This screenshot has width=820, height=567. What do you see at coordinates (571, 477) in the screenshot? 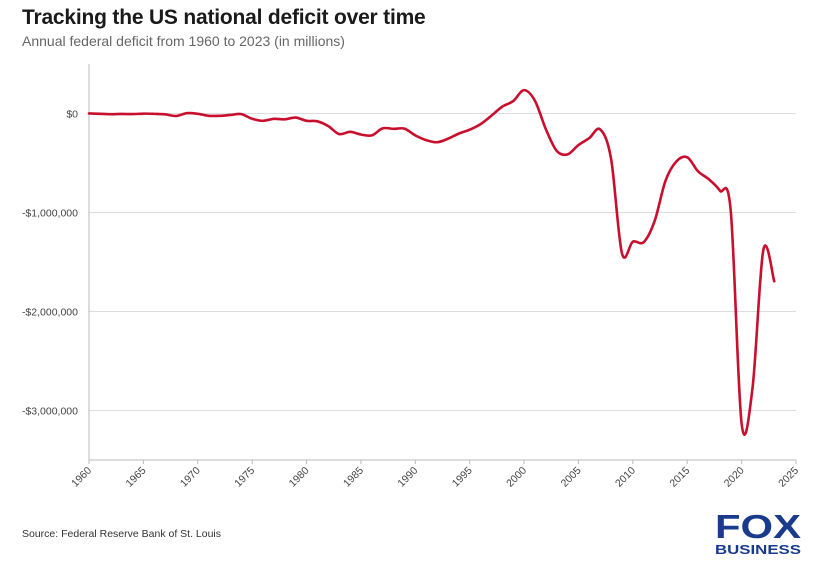
I see `x-tick-label: 2005` at bounding box center [571, 477].